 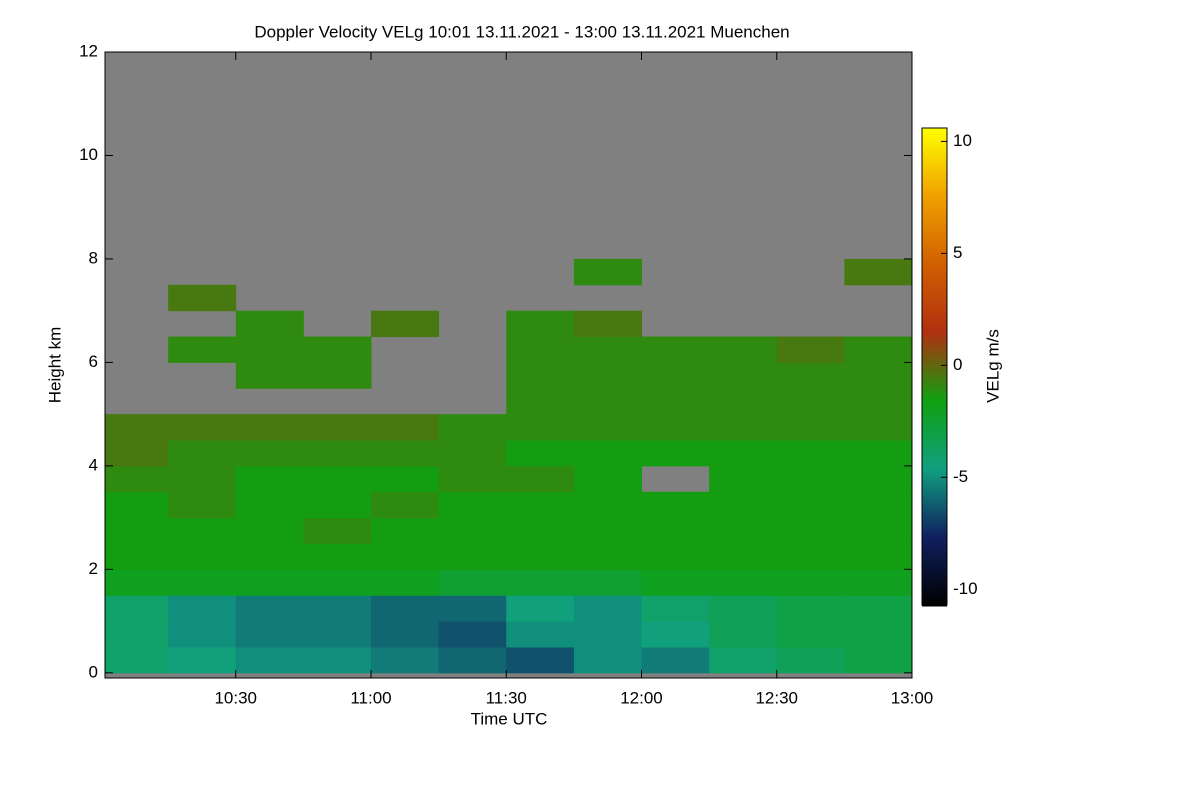 I want to click on colorbar-tick-label: 0, so click(x=957, y=364).